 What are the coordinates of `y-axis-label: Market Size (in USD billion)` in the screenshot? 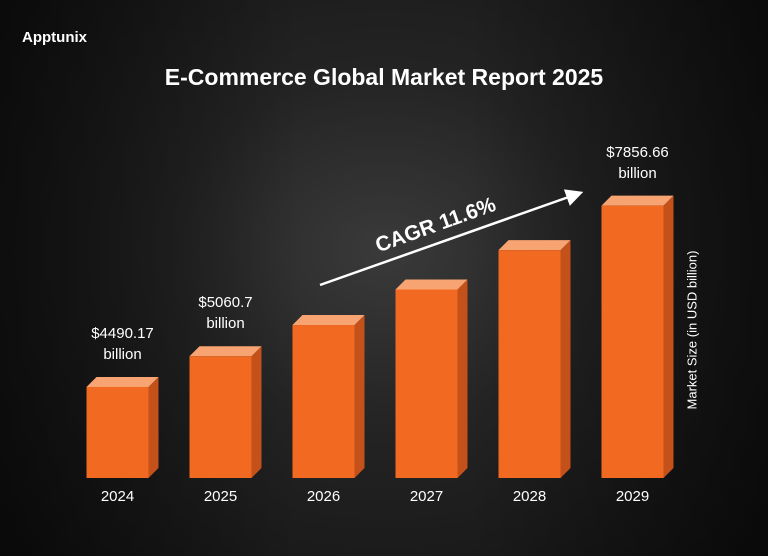 It's located at (691, 330).